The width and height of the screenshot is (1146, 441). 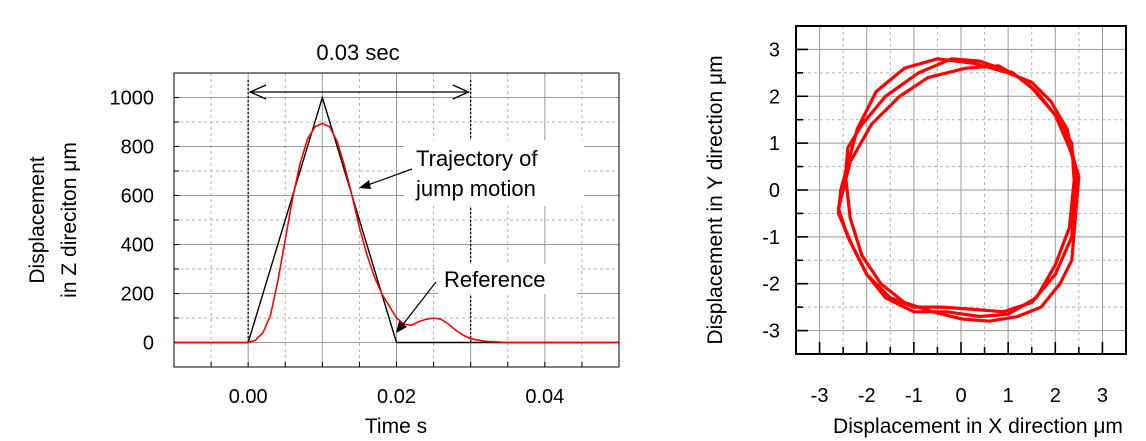 What do you see at coordinates (978, 426) in the screenshot?
I see `xy-chart-xlabel: Displacement in X direction μm` at bounding box center [978, 426].